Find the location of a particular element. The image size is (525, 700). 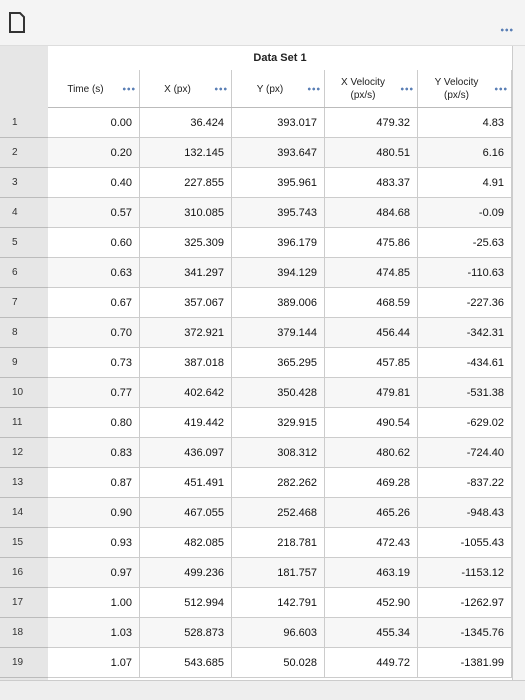

data-cell: 457.85 is located at coordinates (371, 363).